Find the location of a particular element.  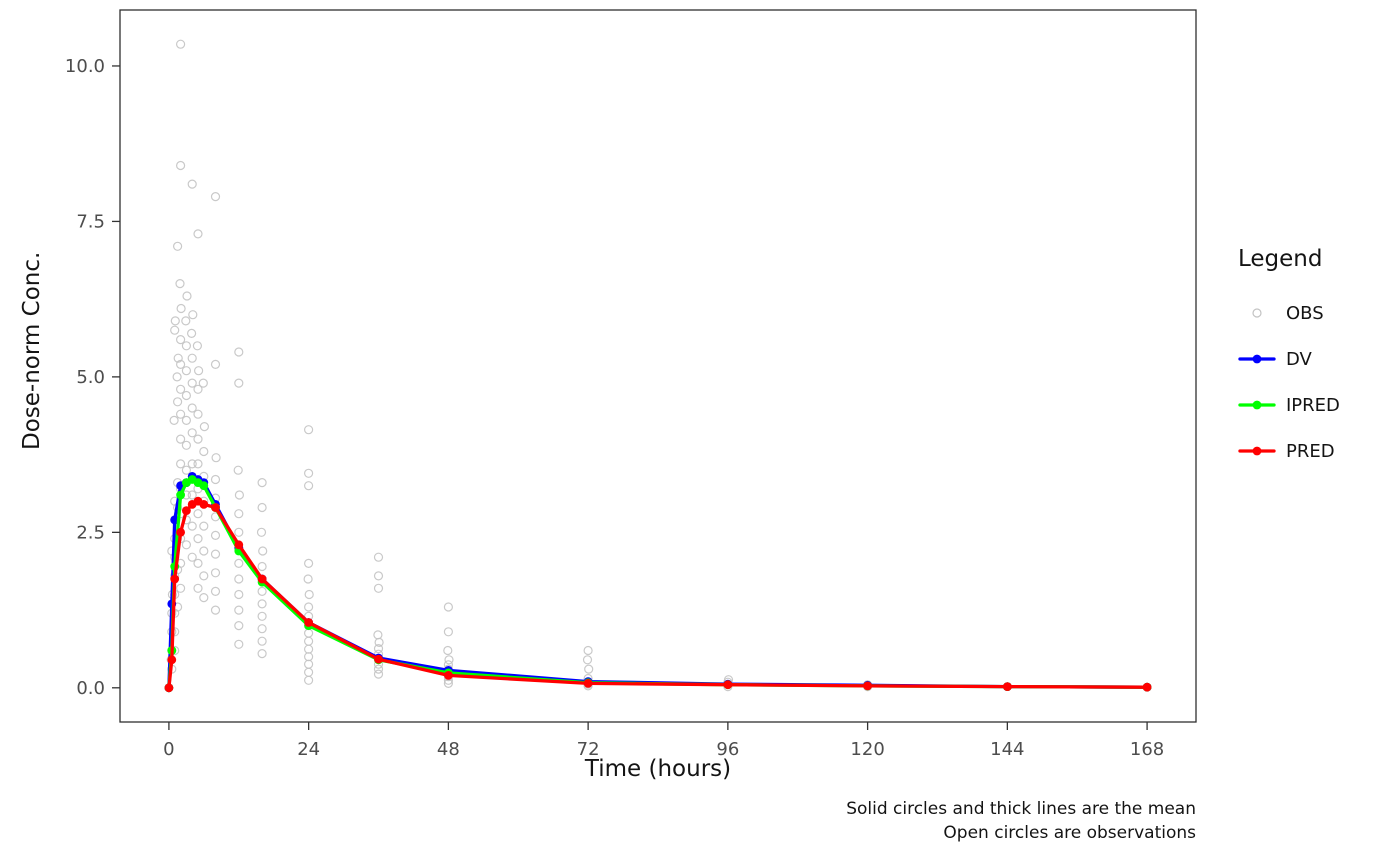

y-axis: 0.0 2.5 5.0 7.5 10.0 is located at coordinates (92, 377).